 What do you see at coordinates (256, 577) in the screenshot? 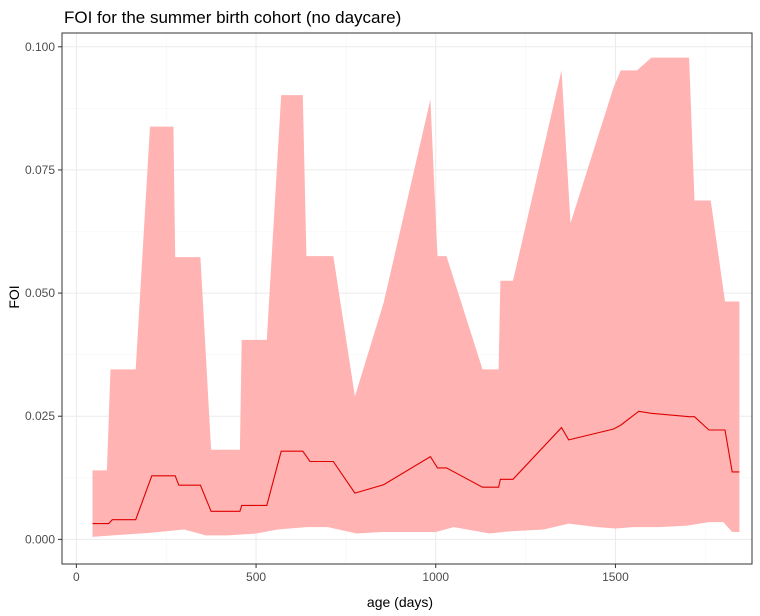
I see `x-tick-label: 500` at bounding box center [256, 577].